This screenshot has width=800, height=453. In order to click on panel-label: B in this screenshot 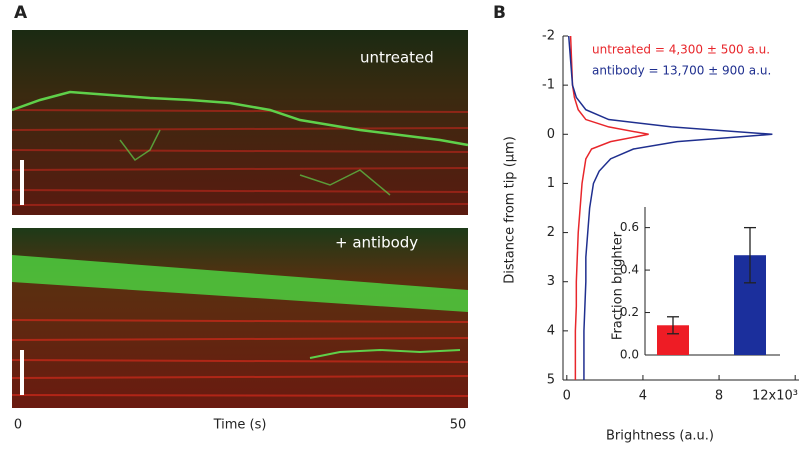, I will do `click(499, 13)`.